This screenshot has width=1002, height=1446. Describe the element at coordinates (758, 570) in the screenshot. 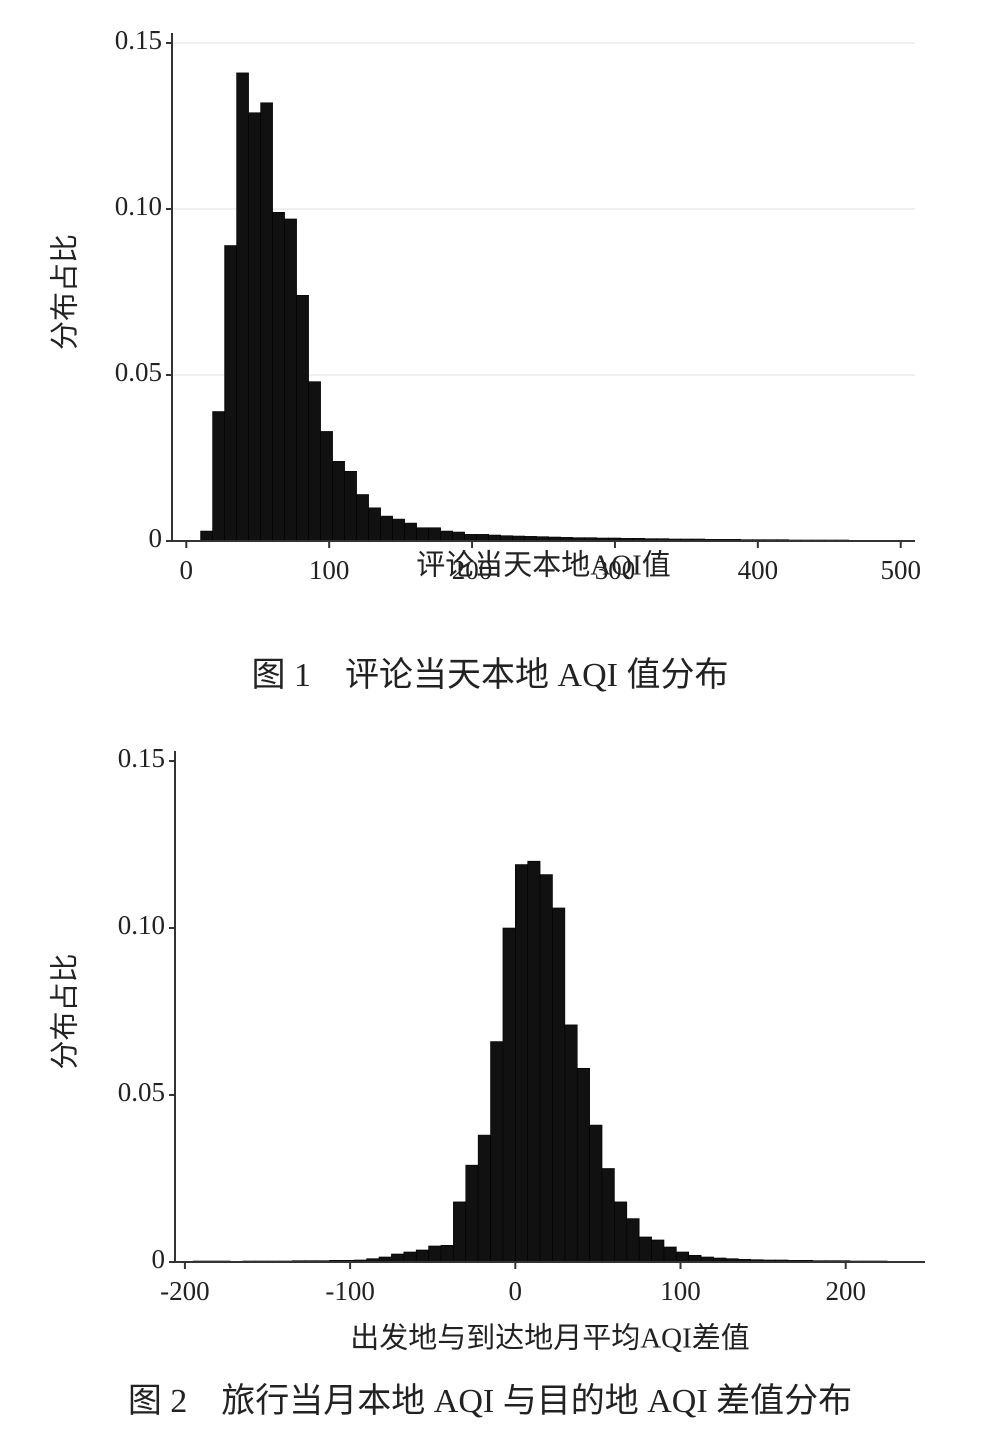

I see `x-tick-label: 400` at that location.